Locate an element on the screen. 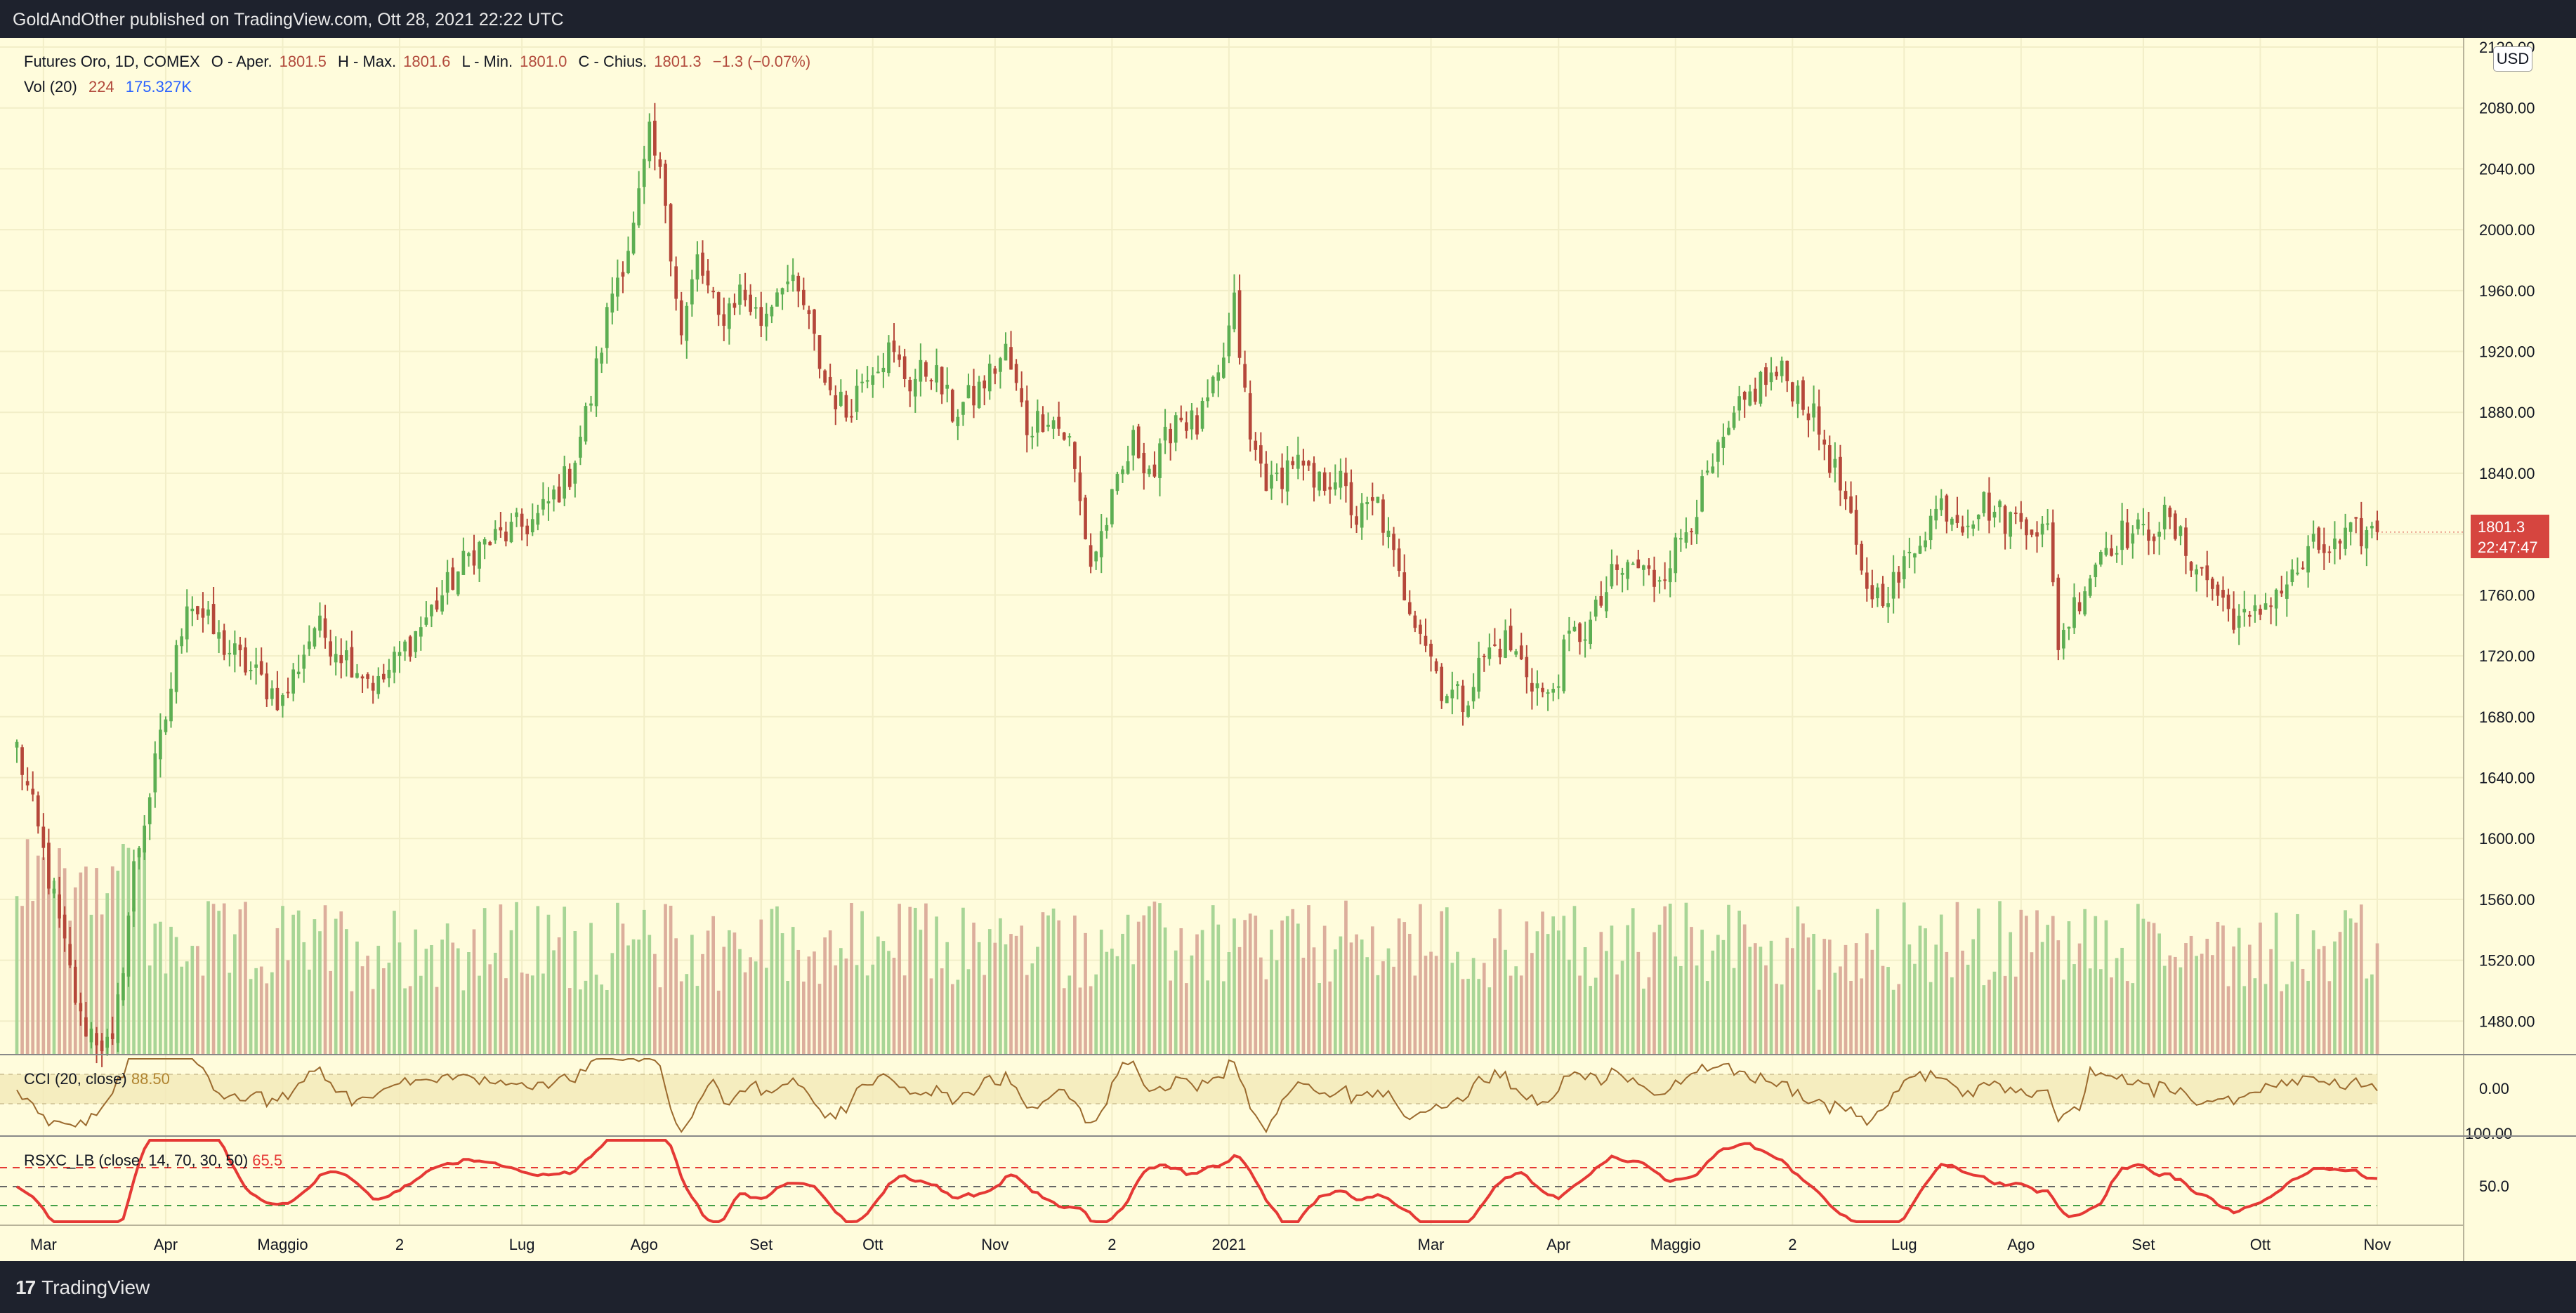  rsi-label: RSXC_LB (close, 14, 70, 30, 50) is located at coordinates (136, 1160).